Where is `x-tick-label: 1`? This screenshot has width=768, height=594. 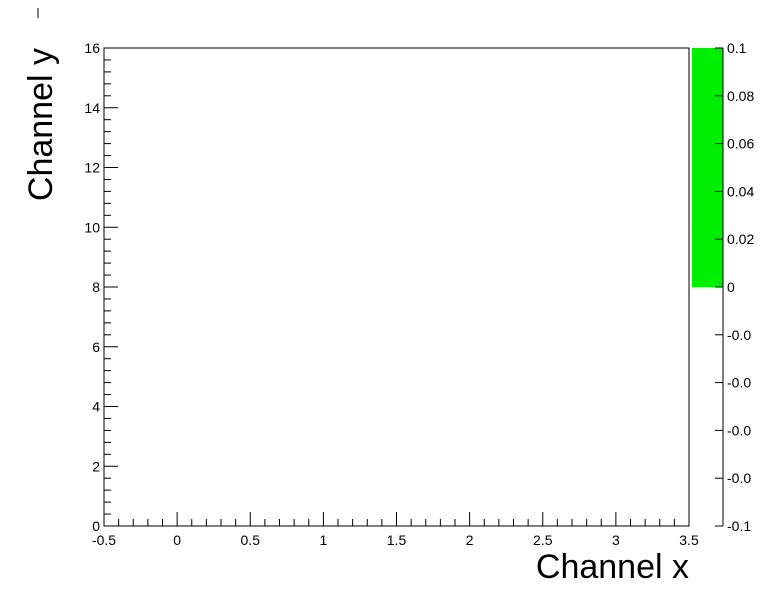
x-tick-label: 1 is located at coordinates (323, 540).